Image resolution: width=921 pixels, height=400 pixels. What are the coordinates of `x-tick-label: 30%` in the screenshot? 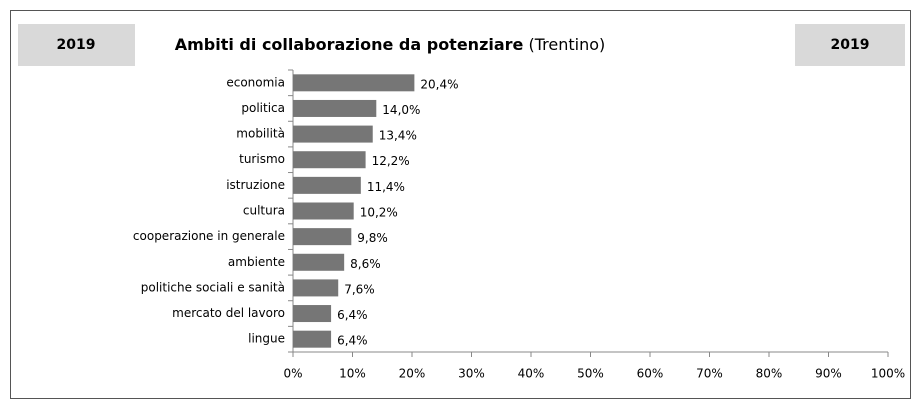 It's located at (471, 374).